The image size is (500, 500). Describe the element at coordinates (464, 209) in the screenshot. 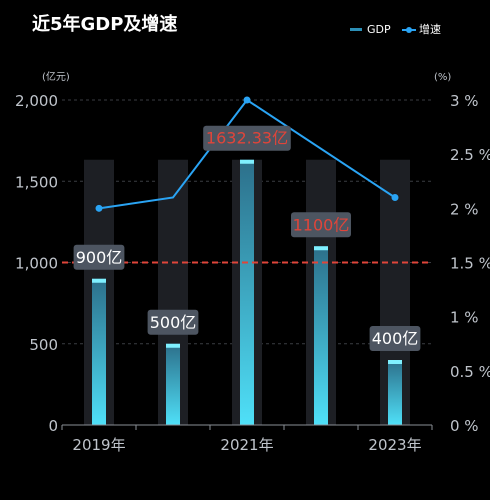

I see `y-right-tick-label: 2 %` at that location.